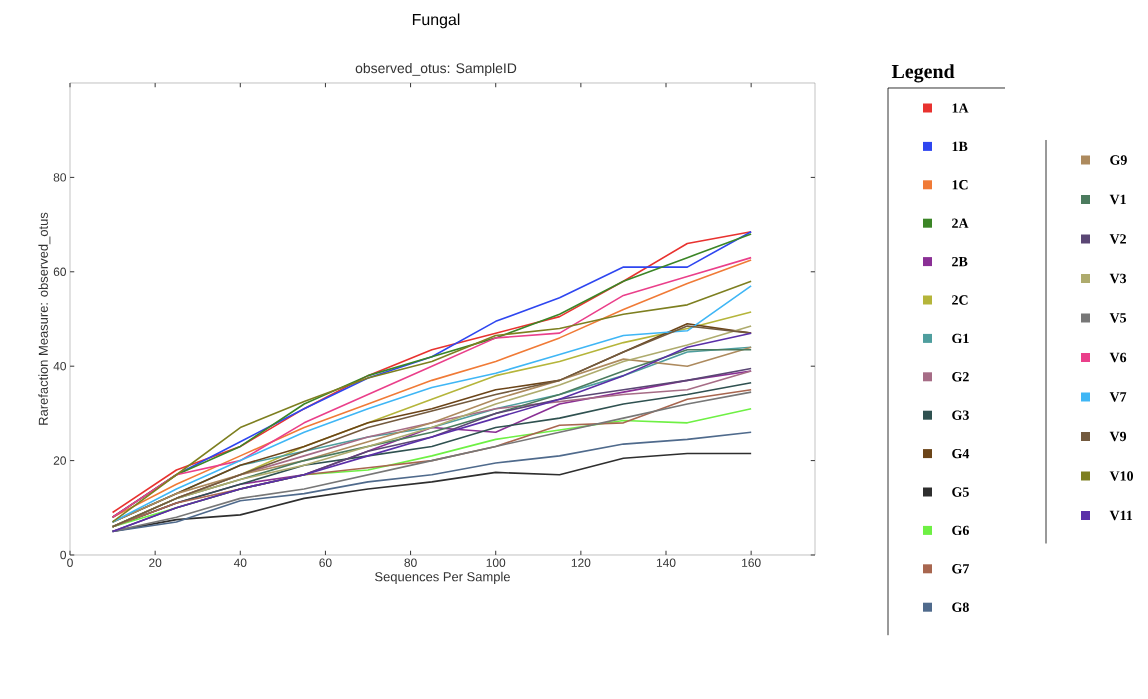  I want to click on legend-label: 1B, so click(960, 146).